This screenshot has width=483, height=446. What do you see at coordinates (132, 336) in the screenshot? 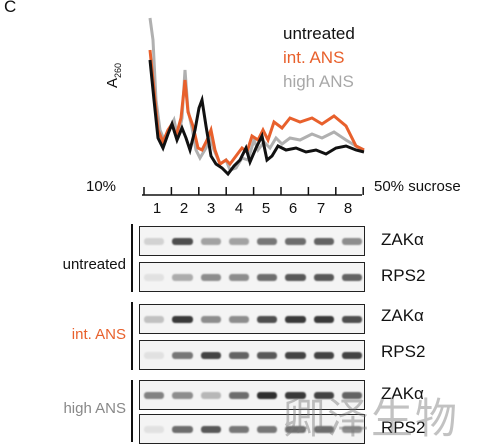
I see `bracket-int-ans` at bounding box center [132, 336].